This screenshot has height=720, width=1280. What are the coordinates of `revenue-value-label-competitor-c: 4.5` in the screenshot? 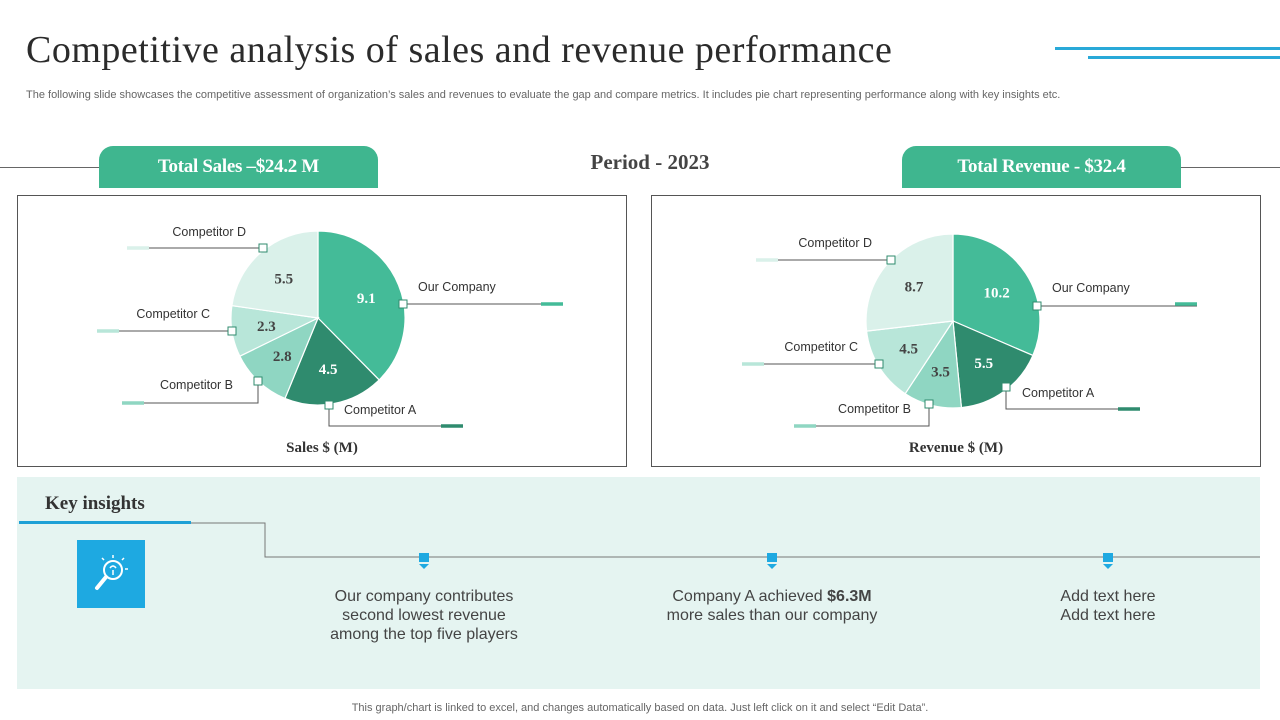 It's located at (908, 349).